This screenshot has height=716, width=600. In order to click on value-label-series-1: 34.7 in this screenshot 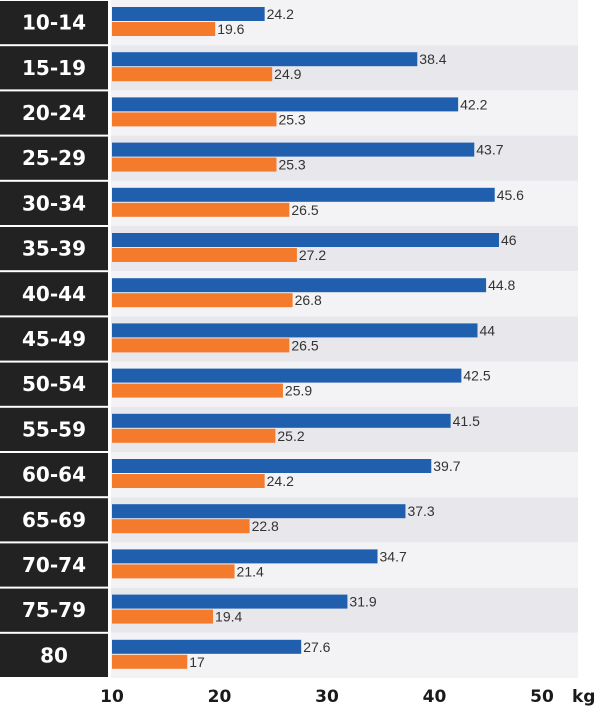, I will do `click(393, 556)`.